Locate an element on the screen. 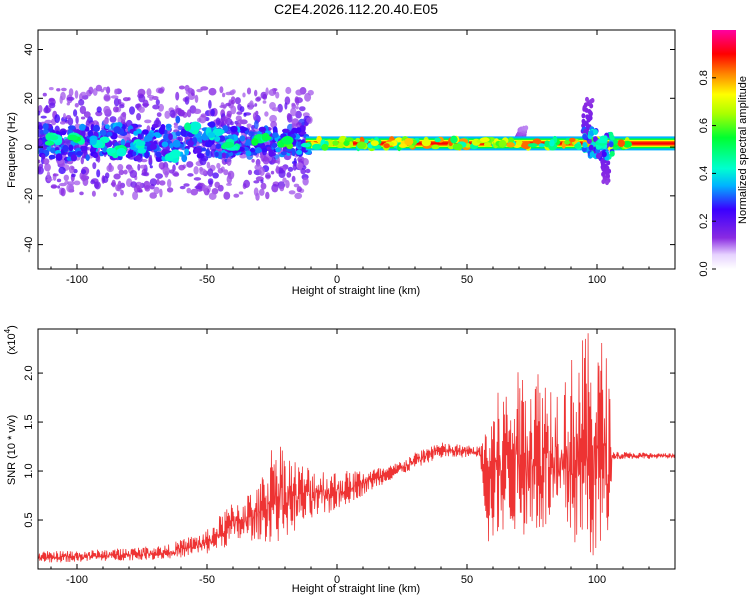 The image size is (750, 600). snr-y-tick-label: 1.0 is located at coordinates (29, 470).